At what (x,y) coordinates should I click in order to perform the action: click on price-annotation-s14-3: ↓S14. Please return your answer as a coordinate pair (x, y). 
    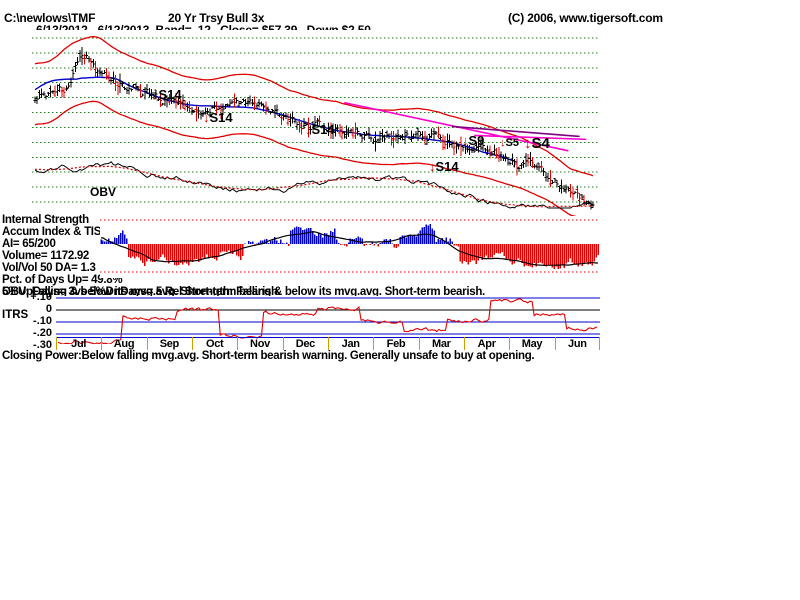
    Looking at the image, I should click on (444, 166).